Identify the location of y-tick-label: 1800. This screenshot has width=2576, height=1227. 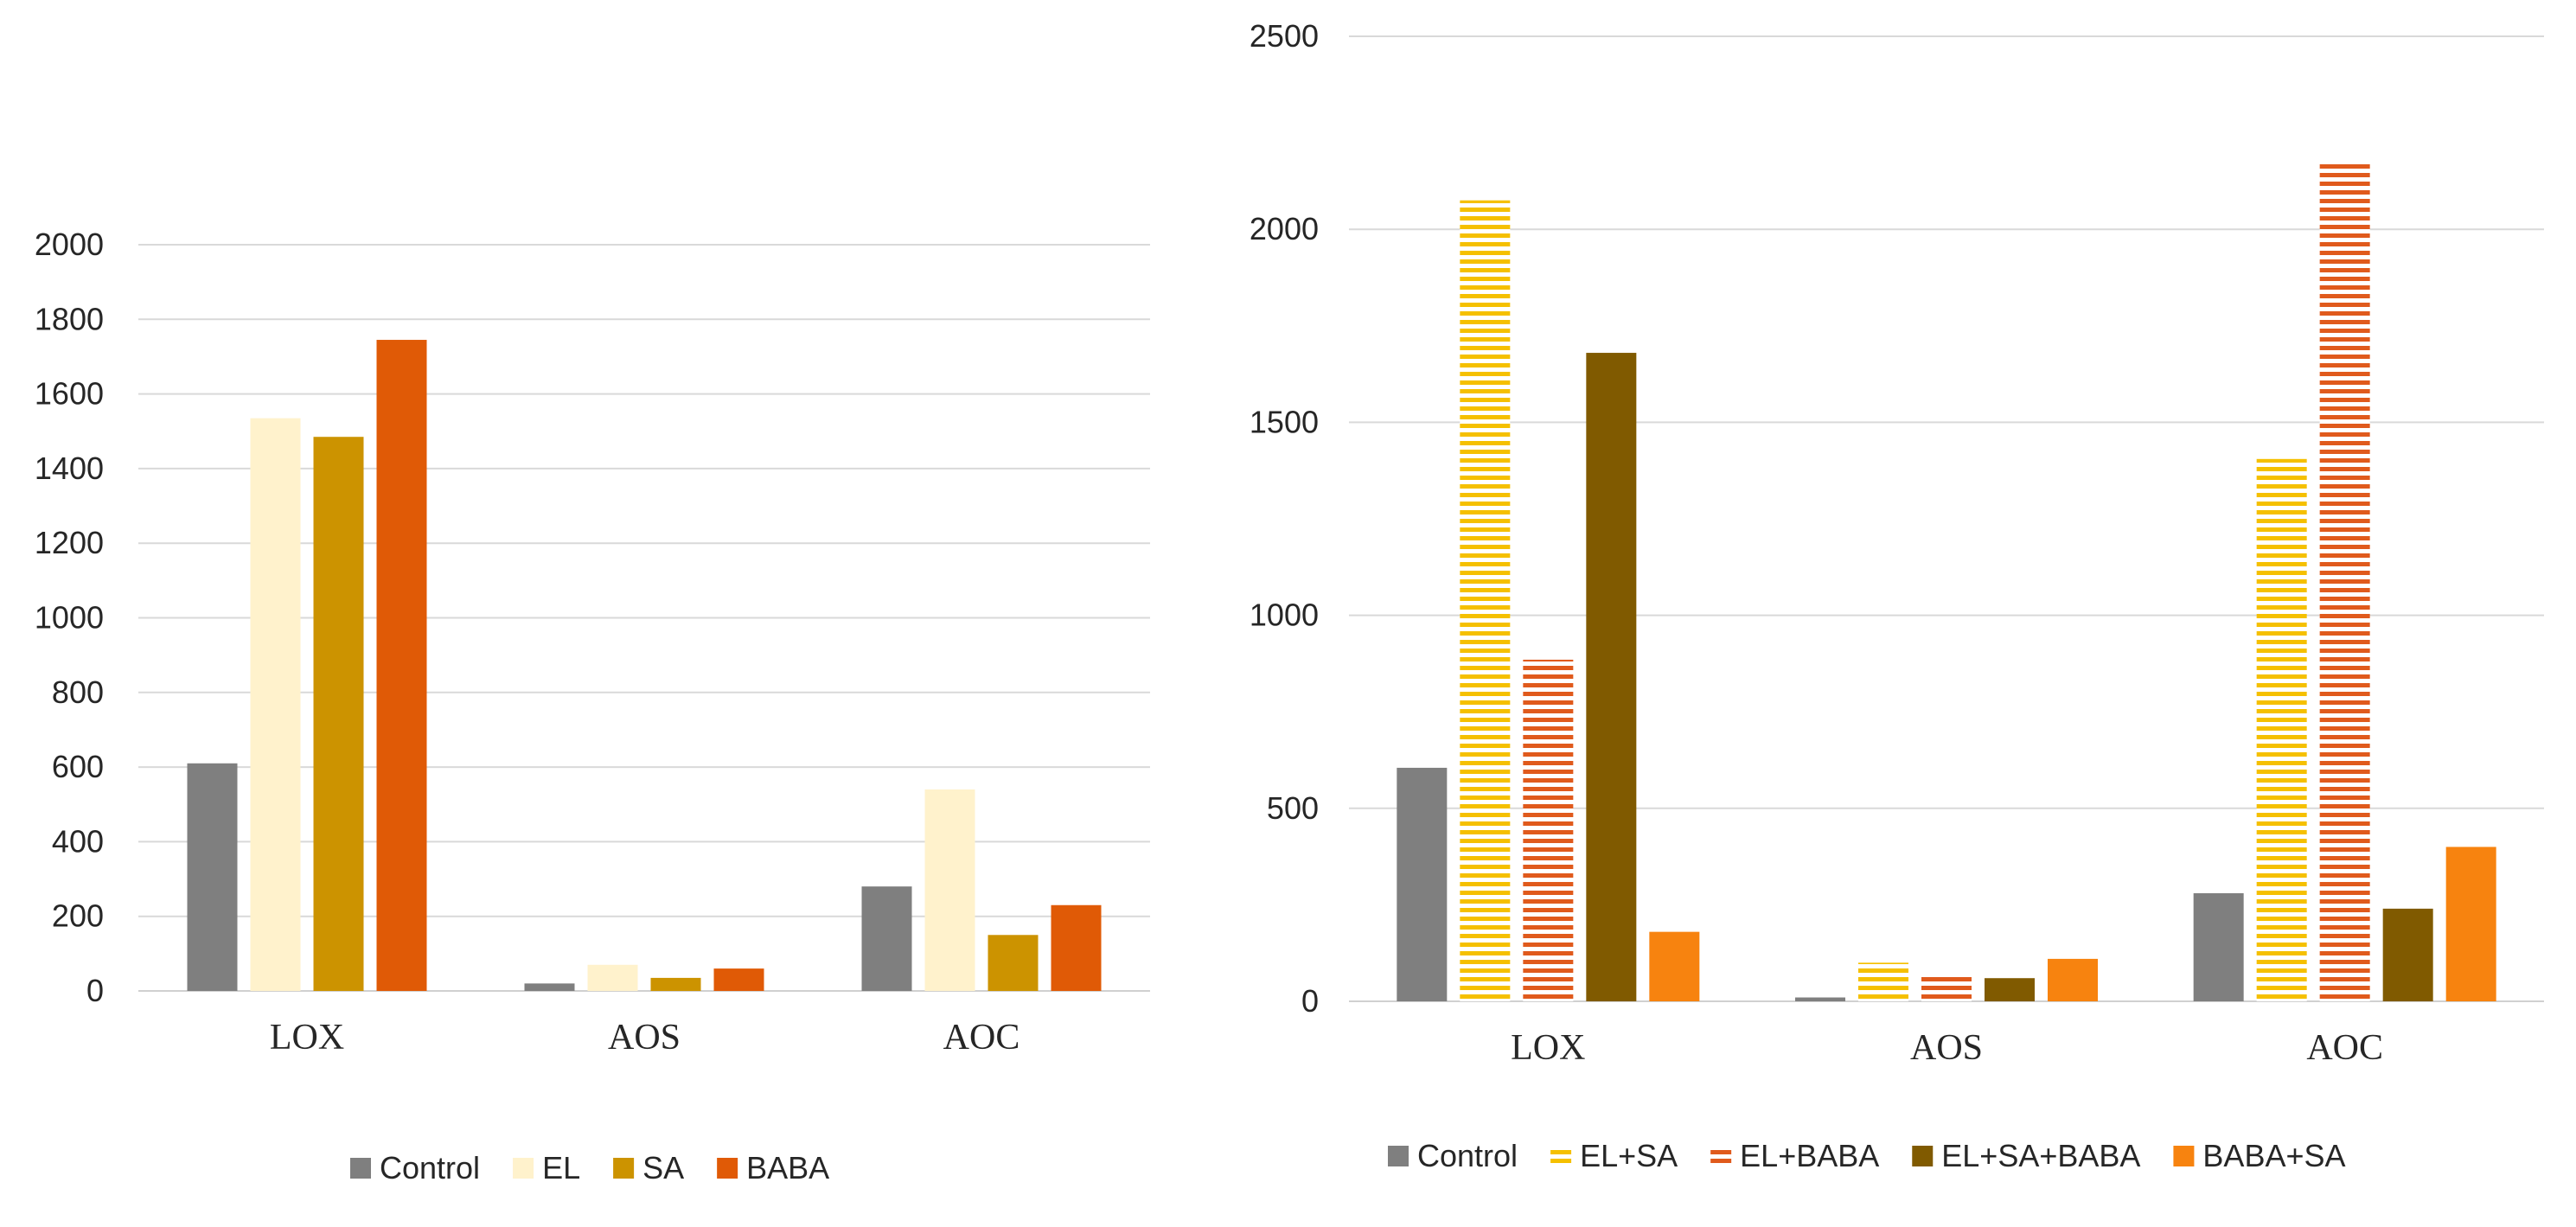
(70, 318).